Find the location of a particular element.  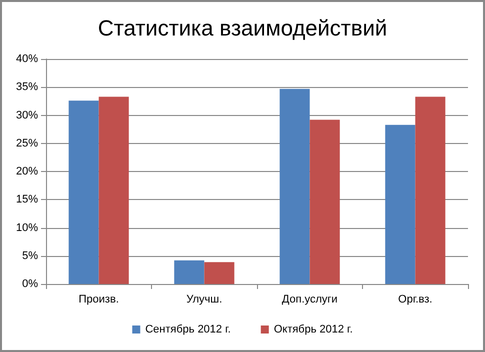

y-tick-label: 5% is located at coordinates (30, 256).